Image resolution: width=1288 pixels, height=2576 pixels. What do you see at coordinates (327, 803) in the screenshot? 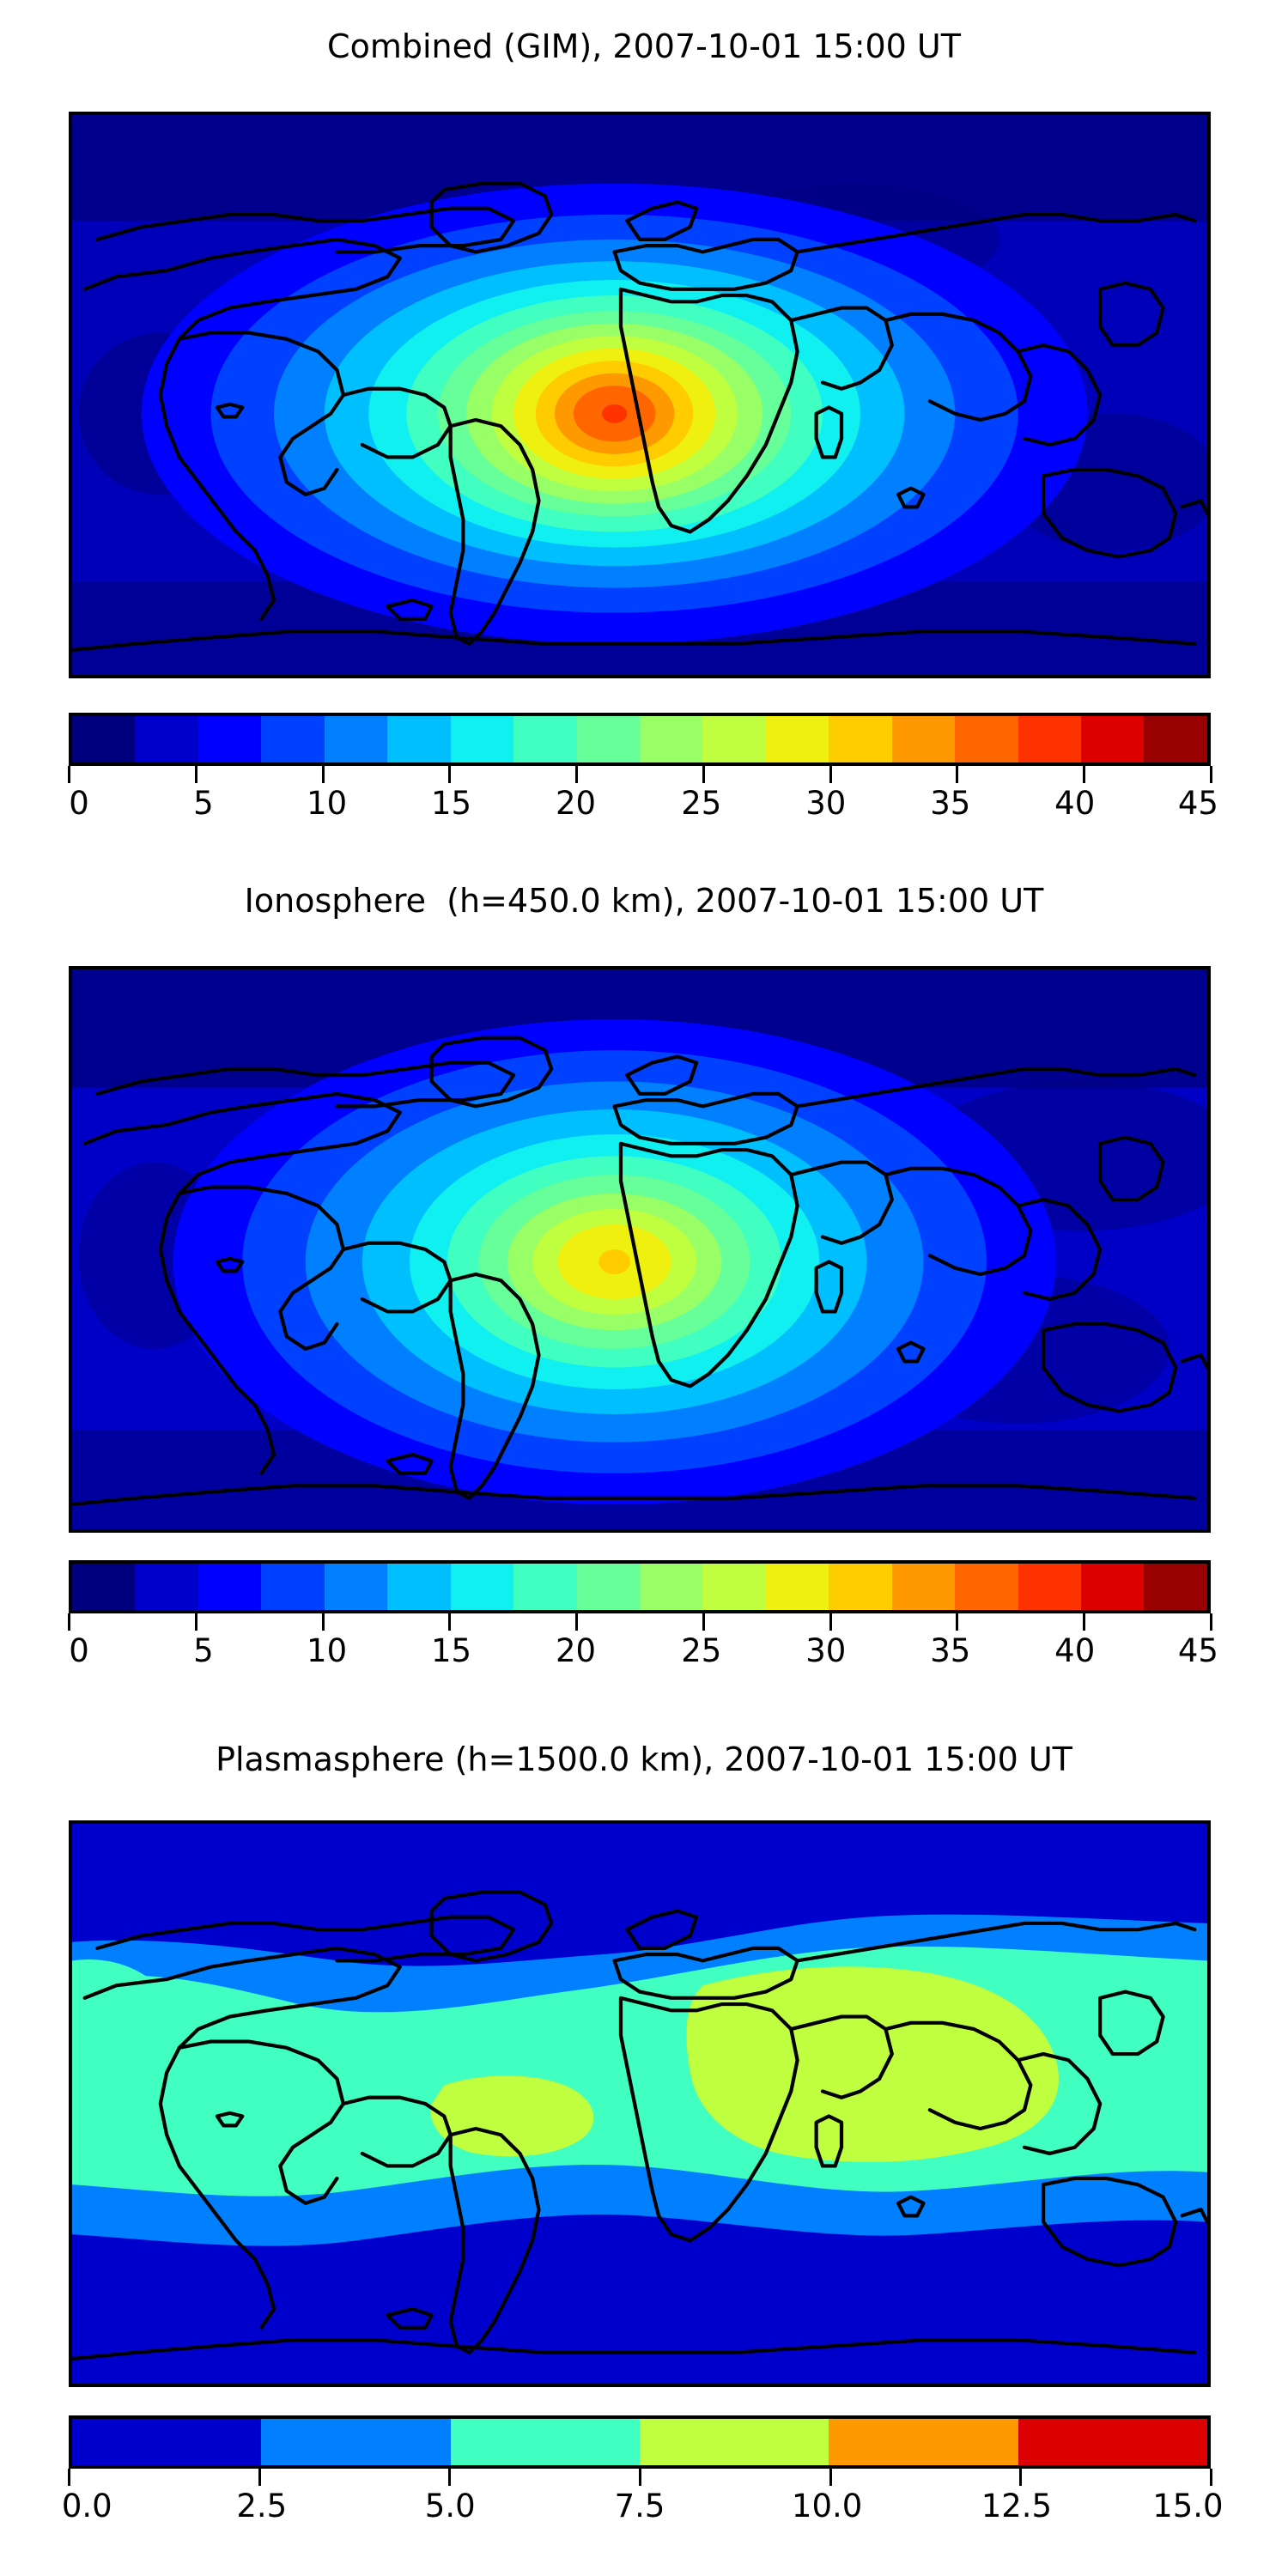
I see `cbar1-tick-2: 10` at bounding box center [327, 803].